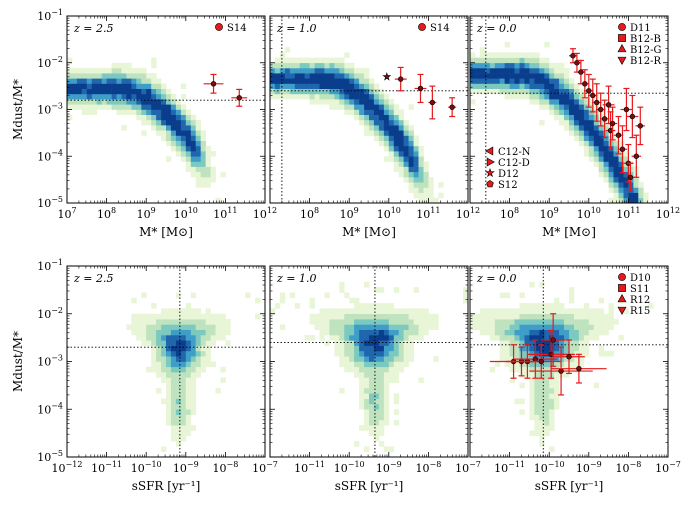  What do you see at coordinates (668, 213) in the screenshot?
I see `x-tick-label: 1012` at bounding box center [668, 213].